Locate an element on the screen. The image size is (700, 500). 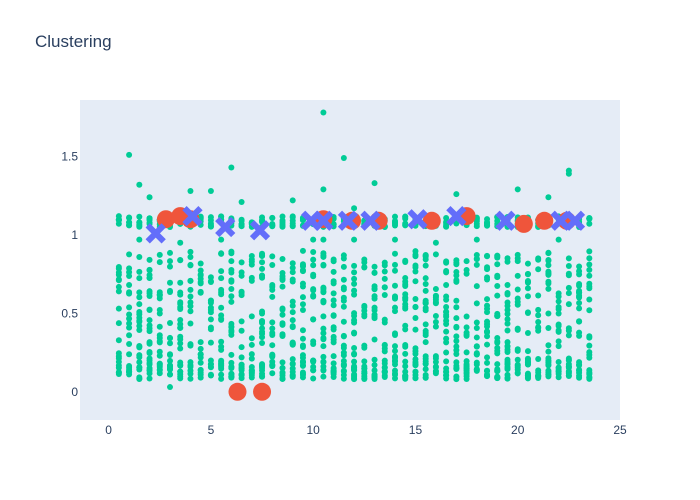
centroid-marker-circle is located at coordinates (237, 391).